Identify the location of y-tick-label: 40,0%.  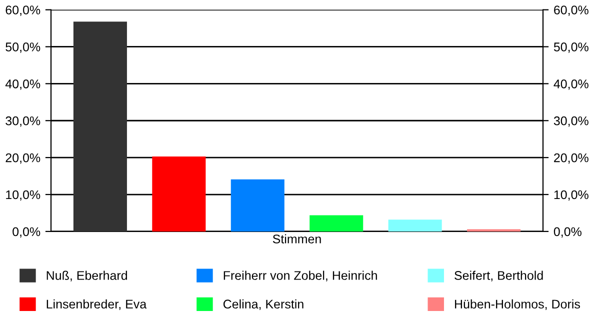
(22, 84).